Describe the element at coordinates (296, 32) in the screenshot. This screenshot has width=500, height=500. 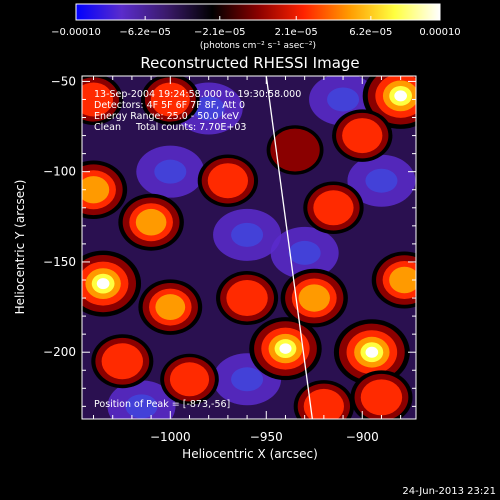
I see `colorbar-tick-label: 2.1e−05` at that location.